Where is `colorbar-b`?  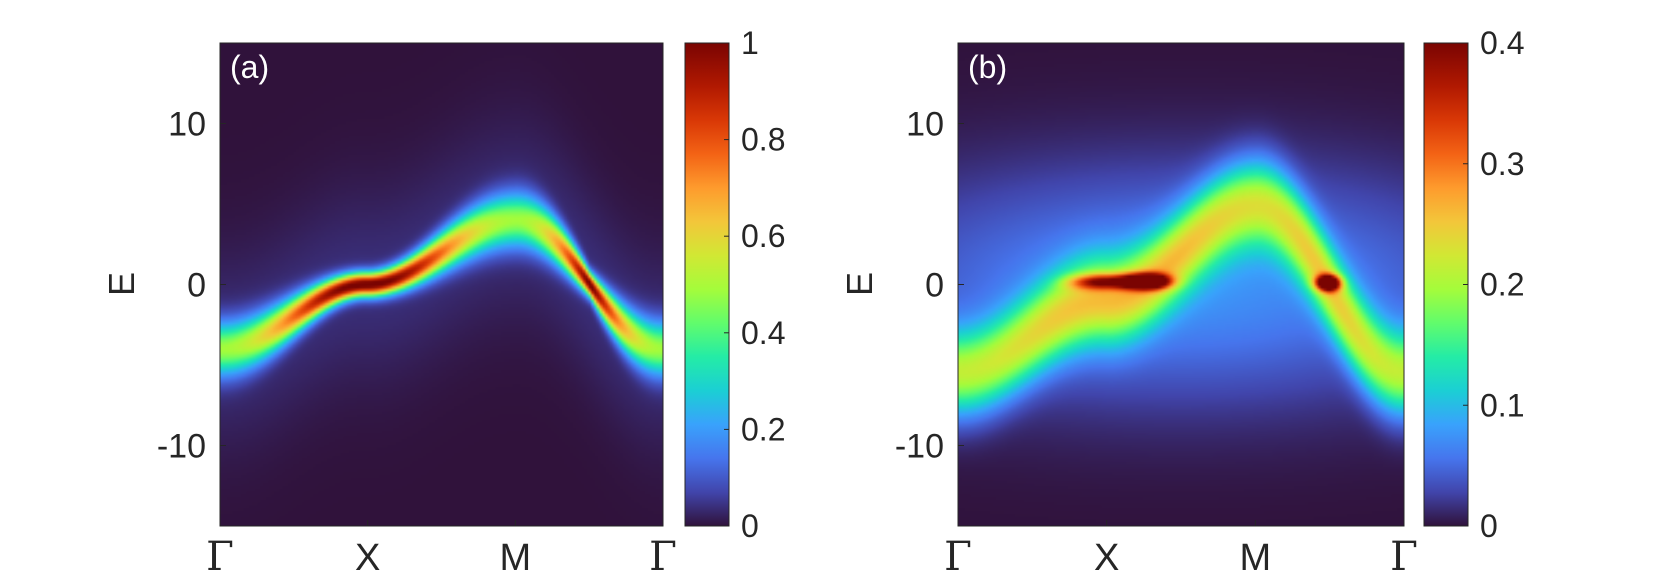
colorbar-b is located at coordinates (1446, 284).